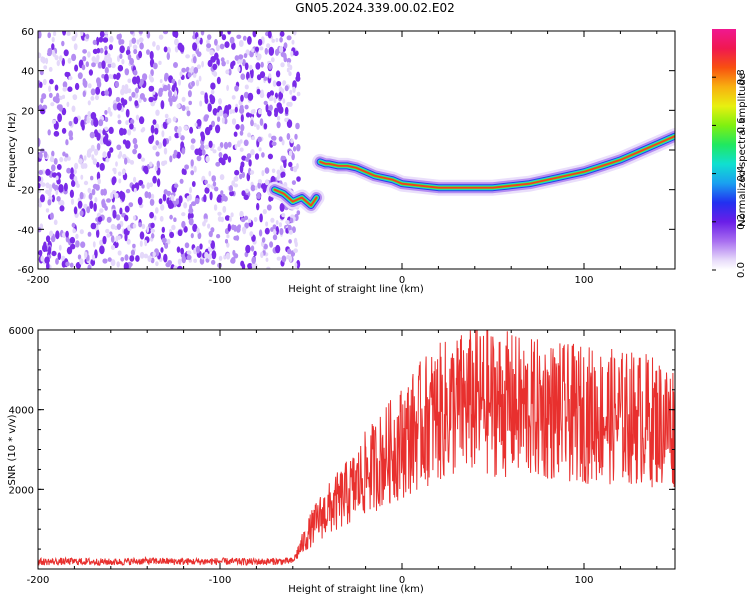 Image resolution: width=750 pixels, height=600 pixels. Describe the element at coordinates (220, 280) in the screenshot. I see `x-tick-label: -100` at that location.